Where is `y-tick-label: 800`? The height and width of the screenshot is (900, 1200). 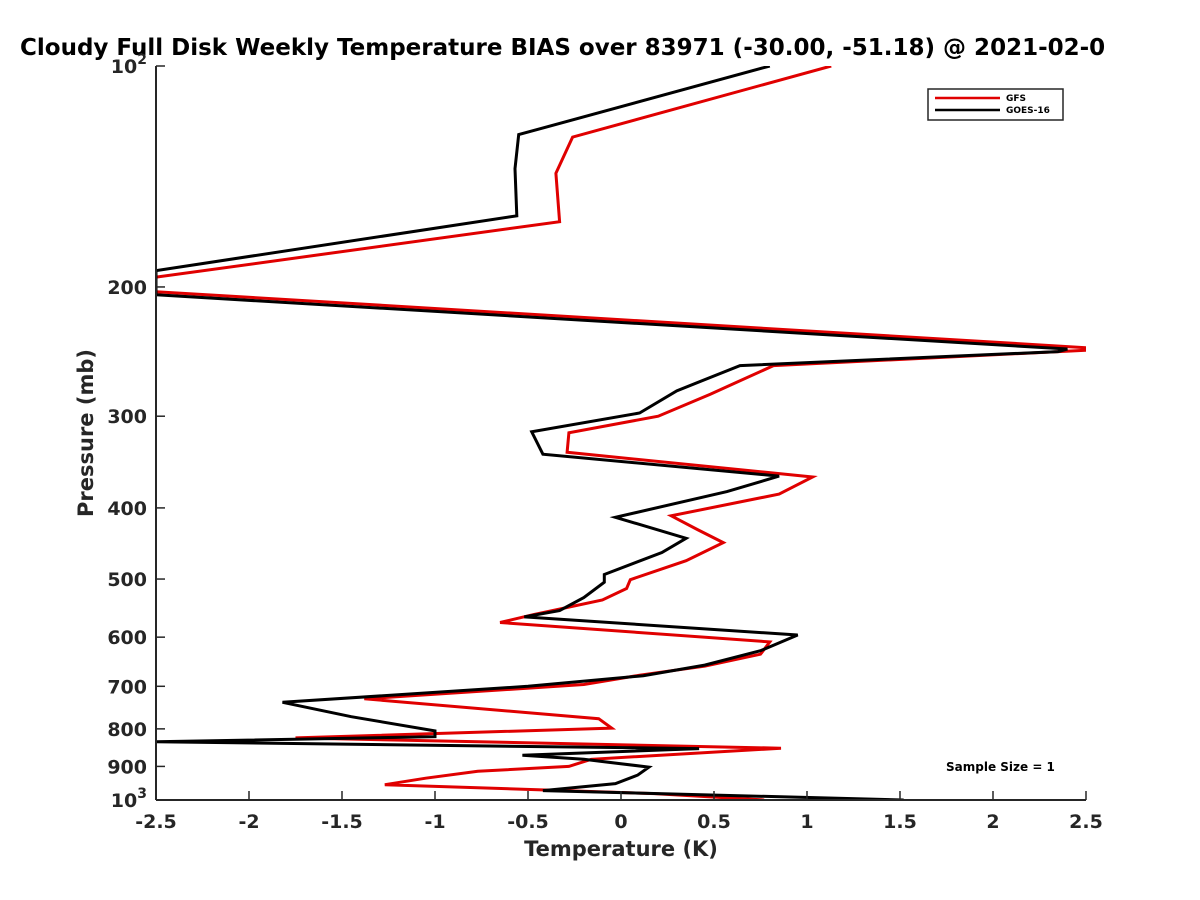 y-tick-label: 800 is located at coordinates (127, 730).